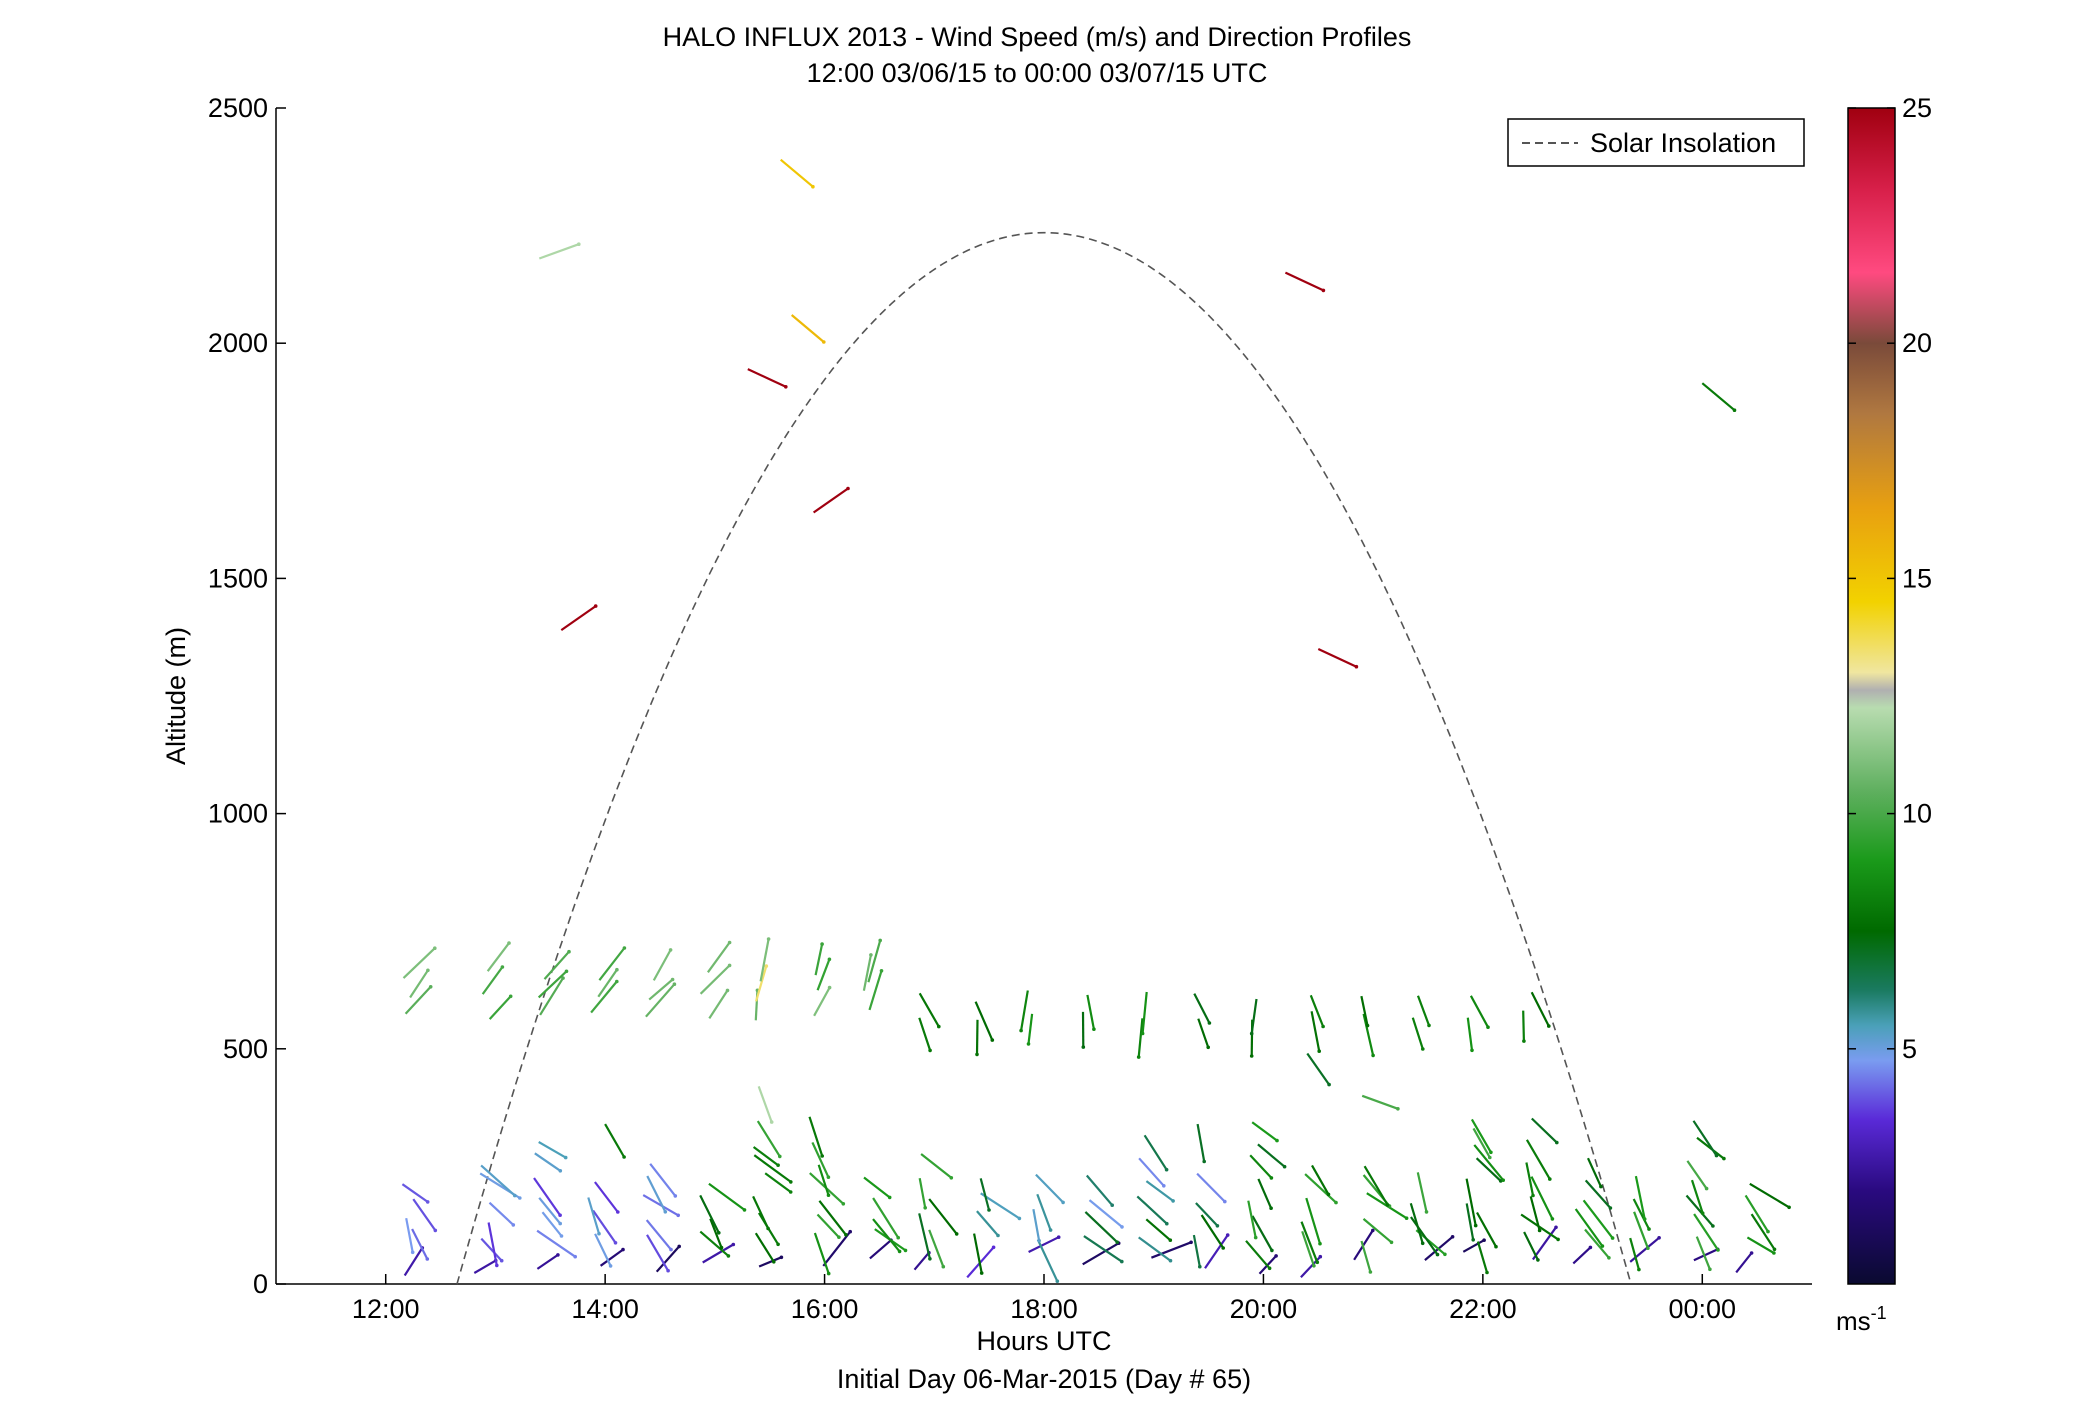  Describe the element at coordinates (1656, 142) in the screenshot. I see `legend: Solar Insolation` at that location.